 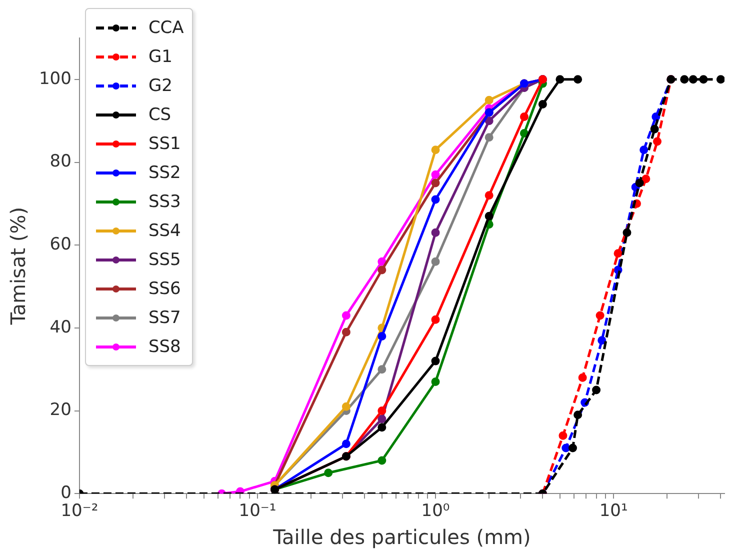 I want to click on y-tick-label: 40, so click(x=61, y=327).